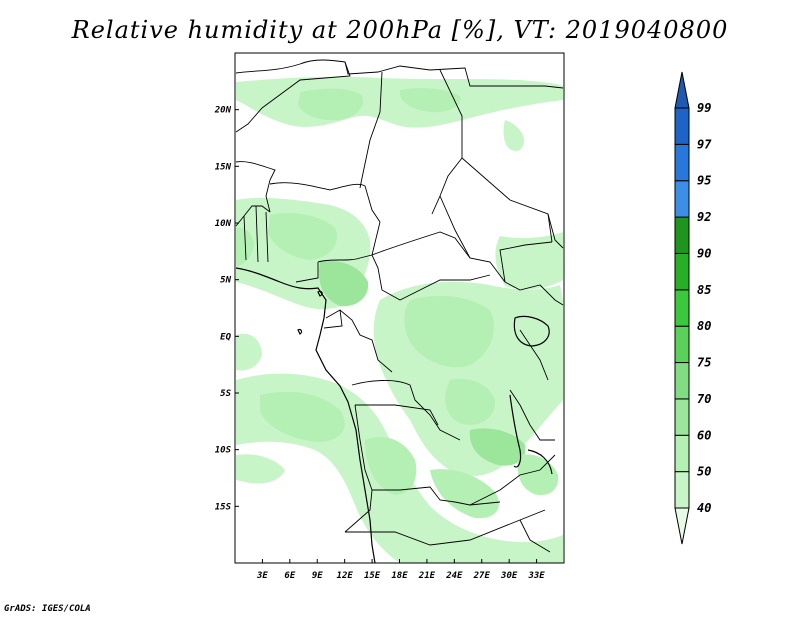 The image size is (800, 618). What do you see at coordinates (704, 253) in the screenshot?
I see `colorbar-label: 90` at bounding box center [704, 253].